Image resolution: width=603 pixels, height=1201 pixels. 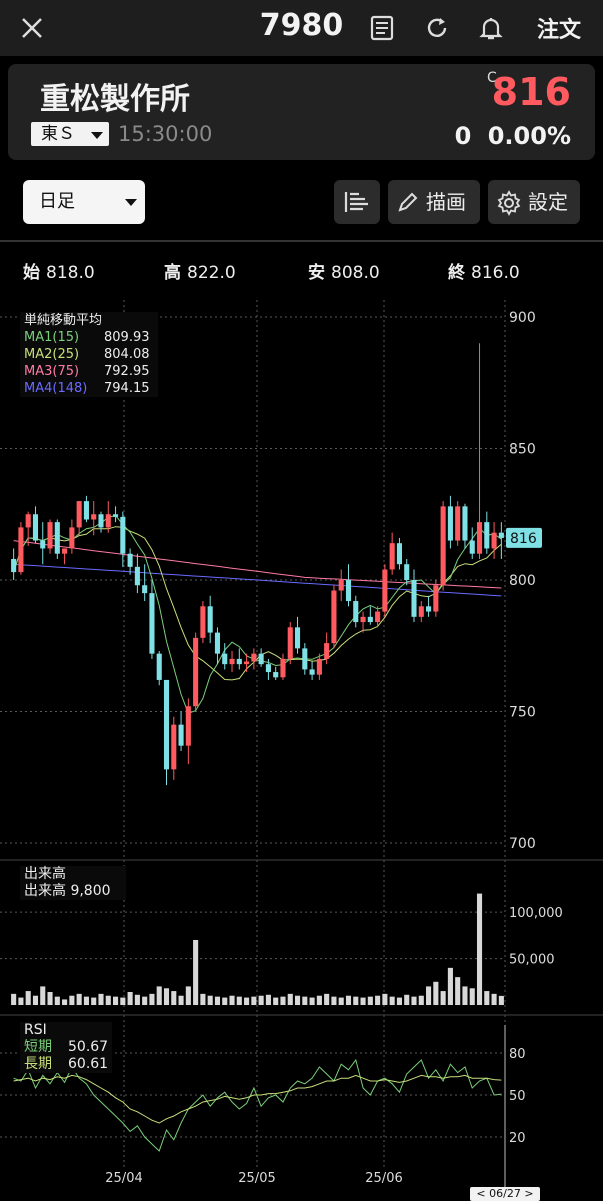 What do you see at coordinates (127, 388) in the screenshot?
I see `legend-value: 794.15` at bounding box center [127, 388].